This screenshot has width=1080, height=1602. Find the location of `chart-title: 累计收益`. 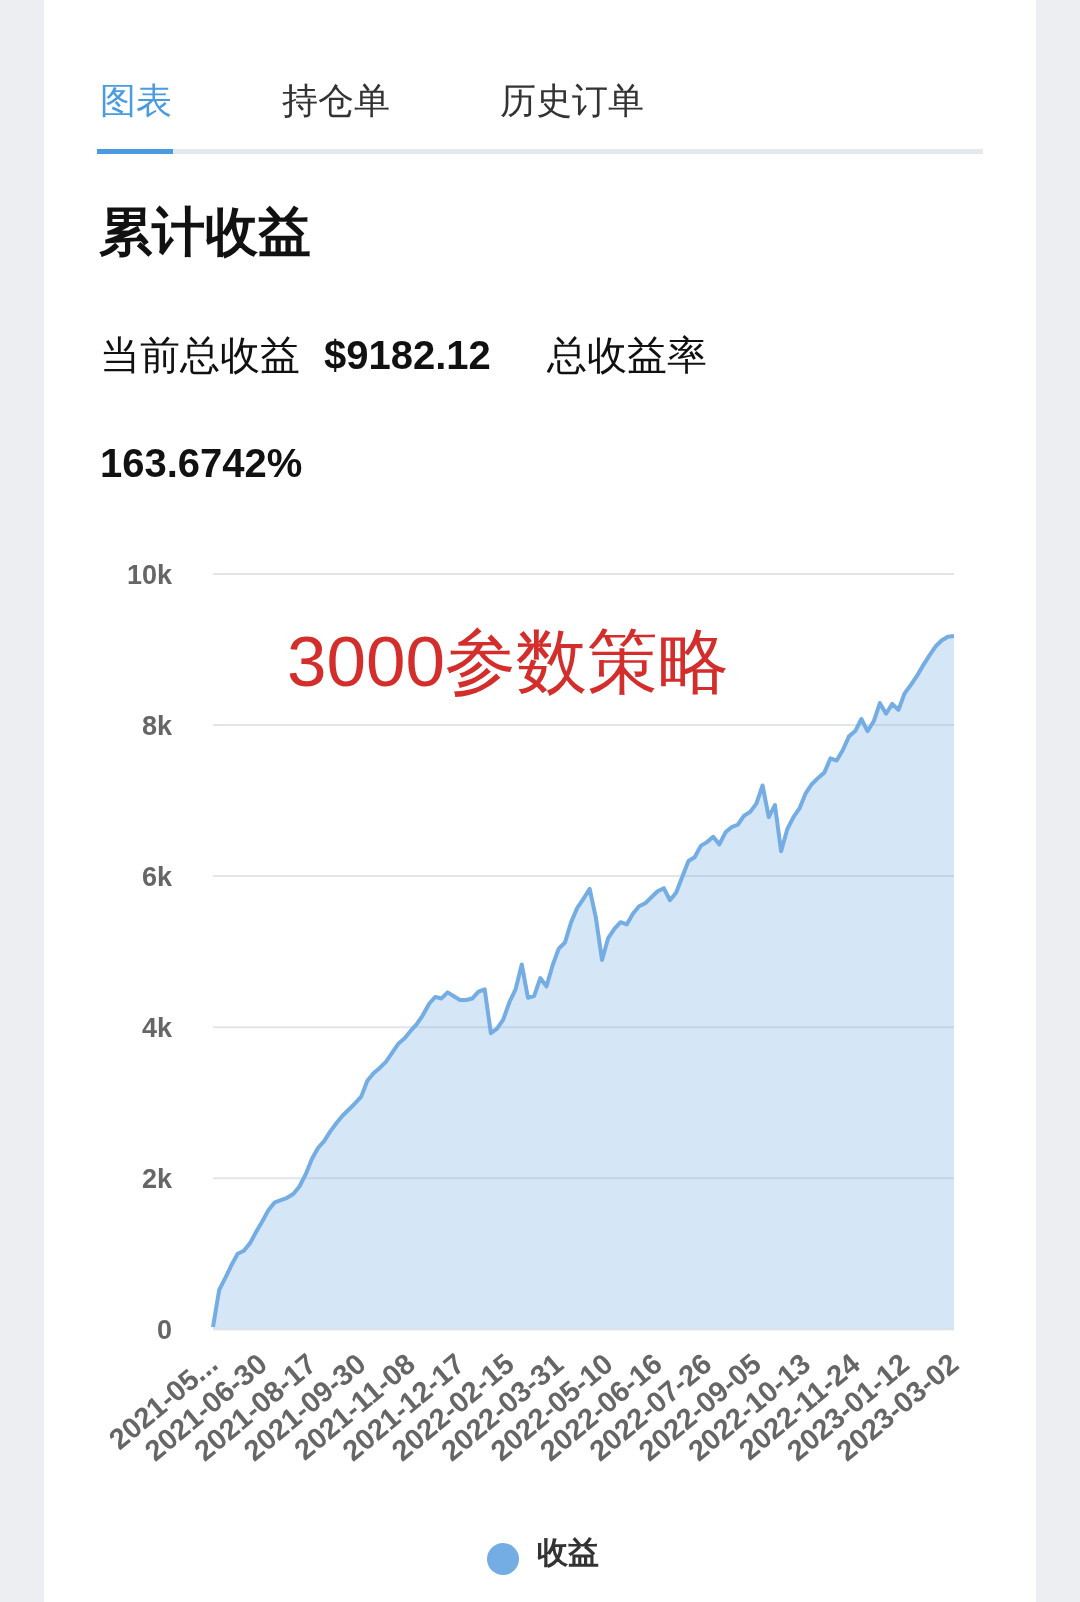

chart-title: 累计收益 is located at coordinates (205, 232).